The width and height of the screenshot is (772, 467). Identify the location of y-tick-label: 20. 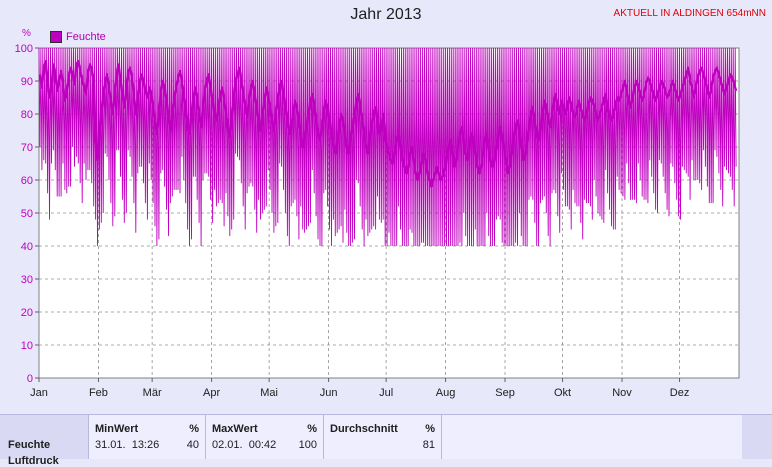
(27, 313).